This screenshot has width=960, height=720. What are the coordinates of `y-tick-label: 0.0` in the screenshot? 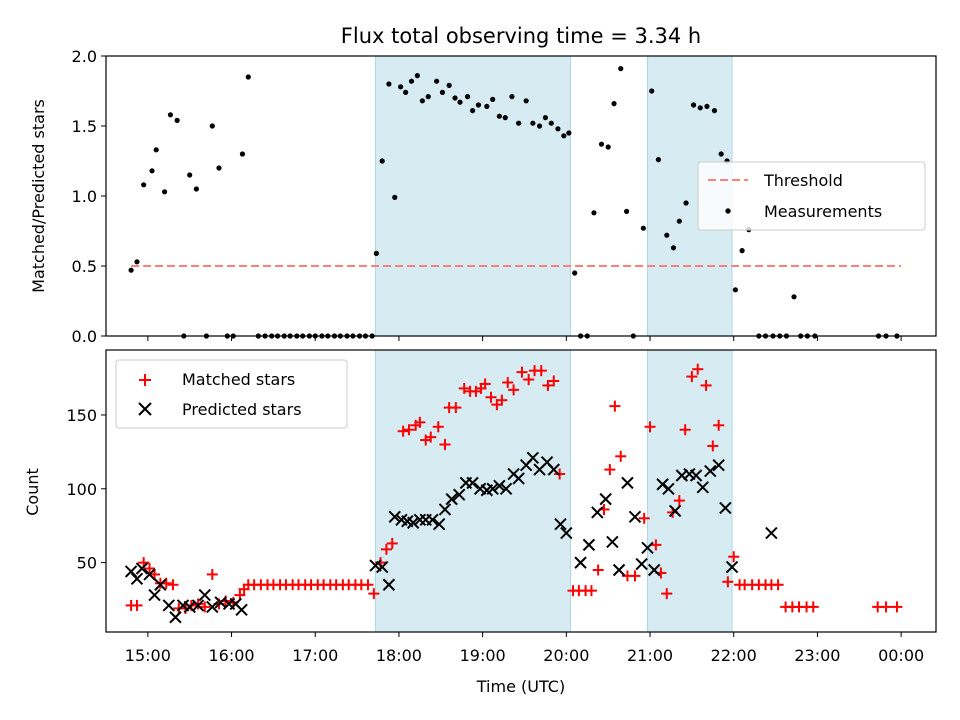 It's located at (84, 336).